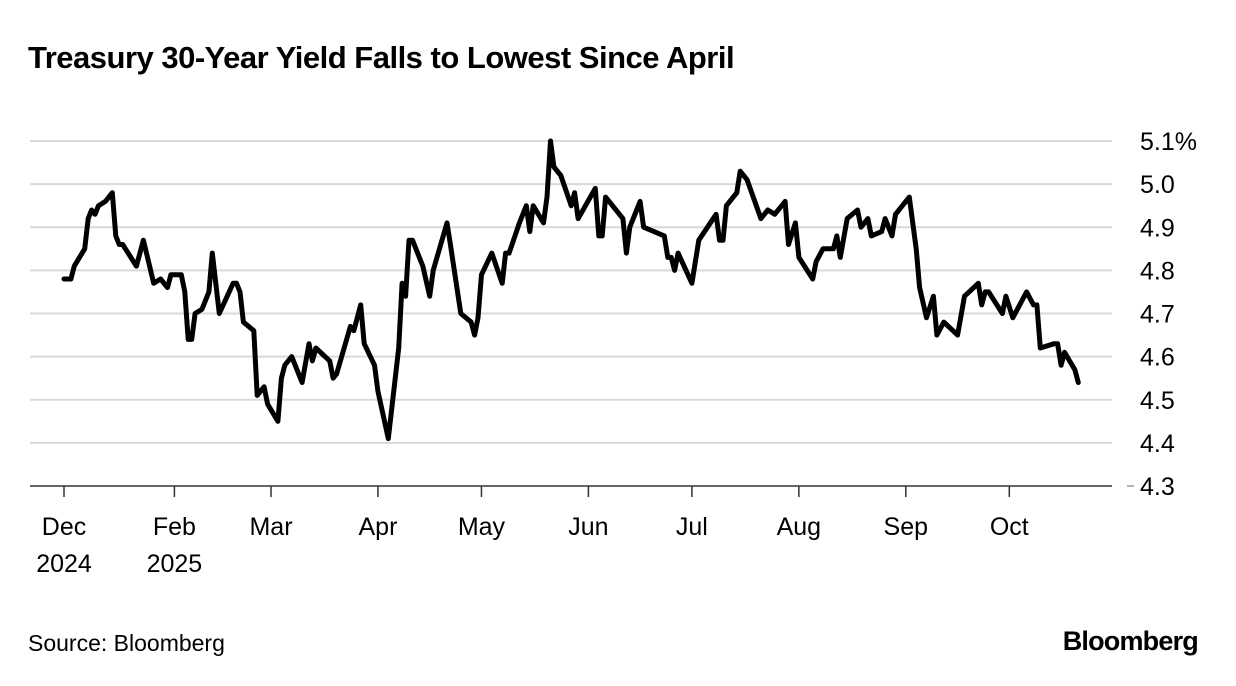 Image resolution: width=1236 pixels, height=686 pixels. What do you see at coordinates (377, 527) in the screenshot?
I see `x-tick-label: Apr` at bounding box center [377, 527].